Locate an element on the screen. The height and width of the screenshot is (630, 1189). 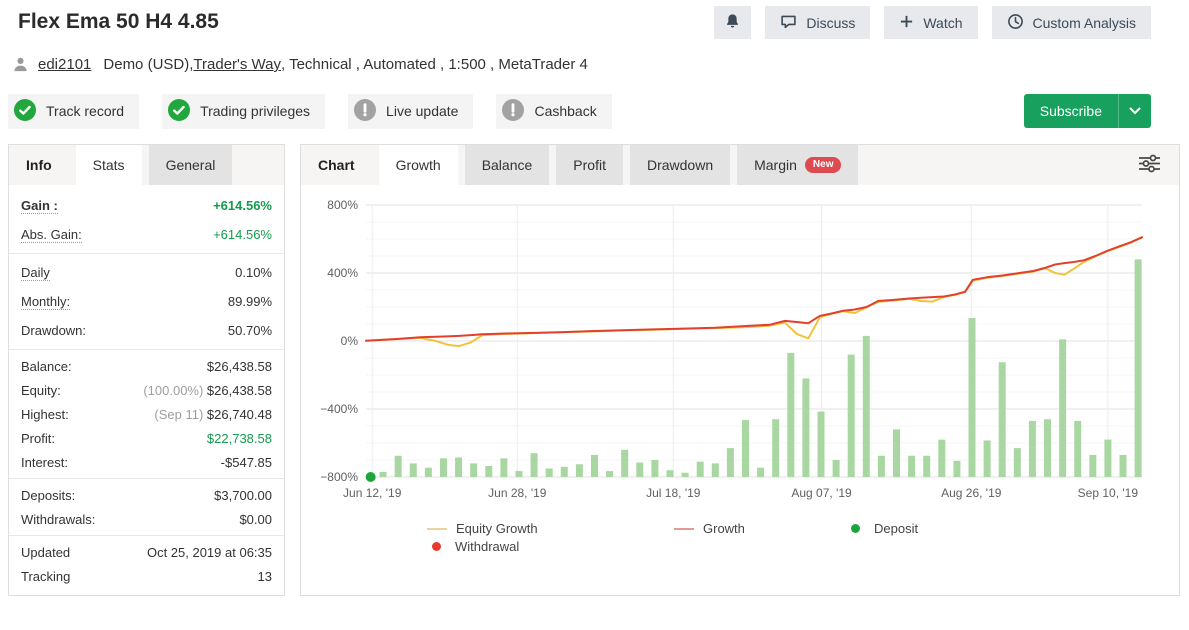
x-axis-tick-label: Jul 18, '19 is located at coordinates (673, 493).